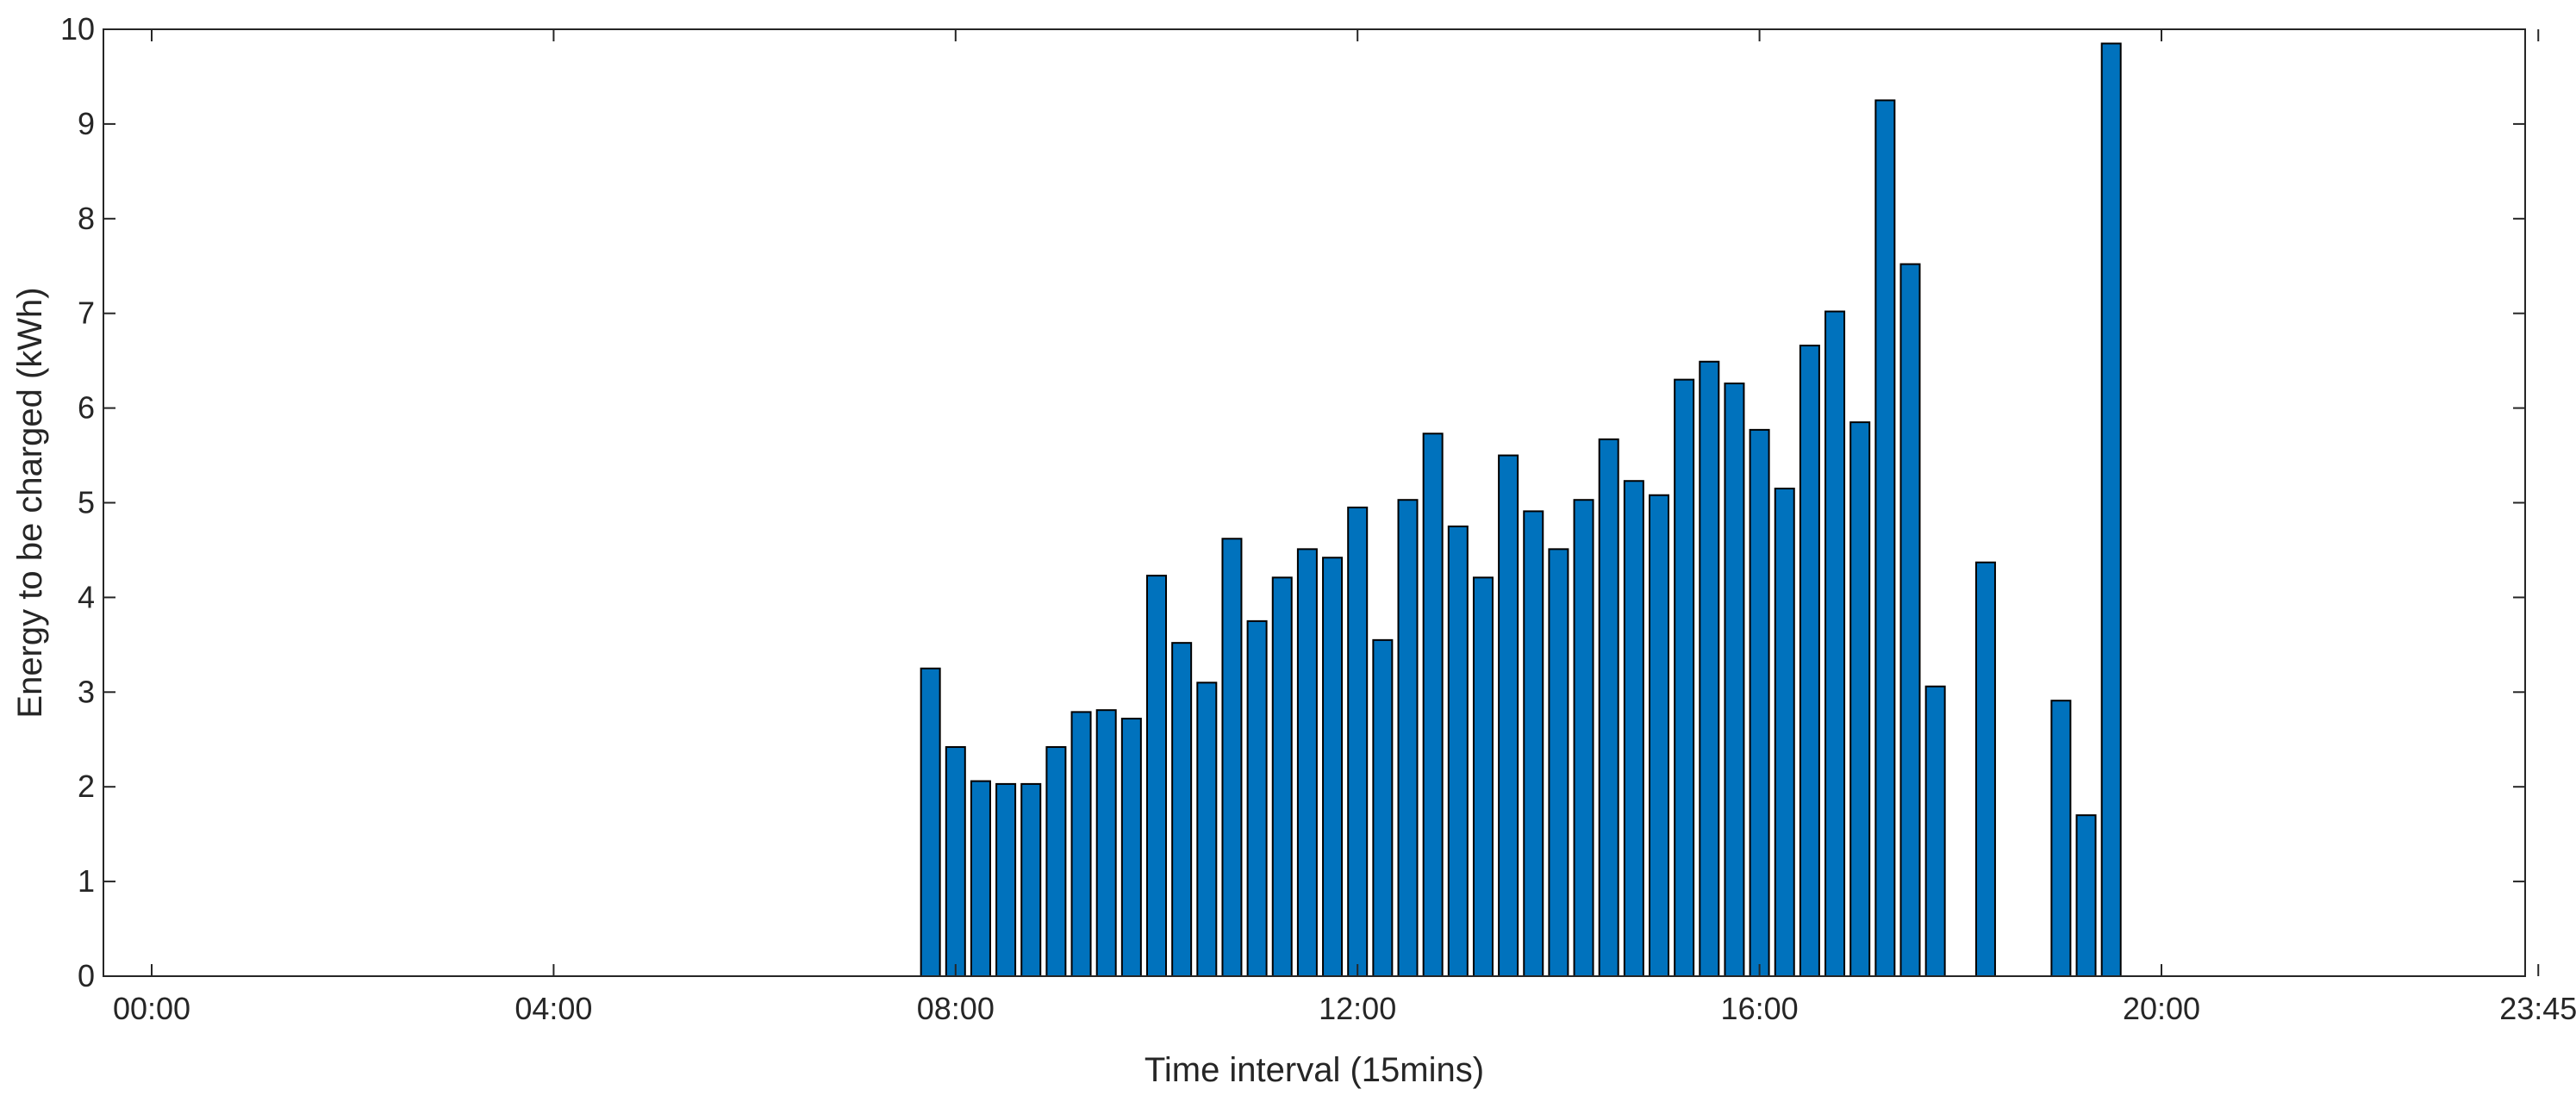 This screenshot has height=1108, width=2576. What do you see at coordinates (2161, 1008) in the screenshot?
I see `x-tick-label: 20:00` at bounding box center [2161, 1008].